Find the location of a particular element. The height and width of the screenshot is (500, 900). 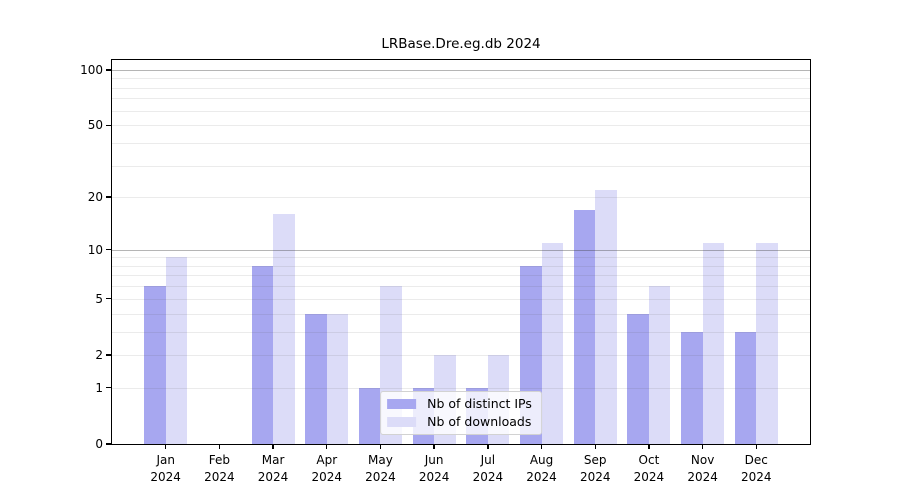

bar-downloads-oct is located at coordinates (659, 365).